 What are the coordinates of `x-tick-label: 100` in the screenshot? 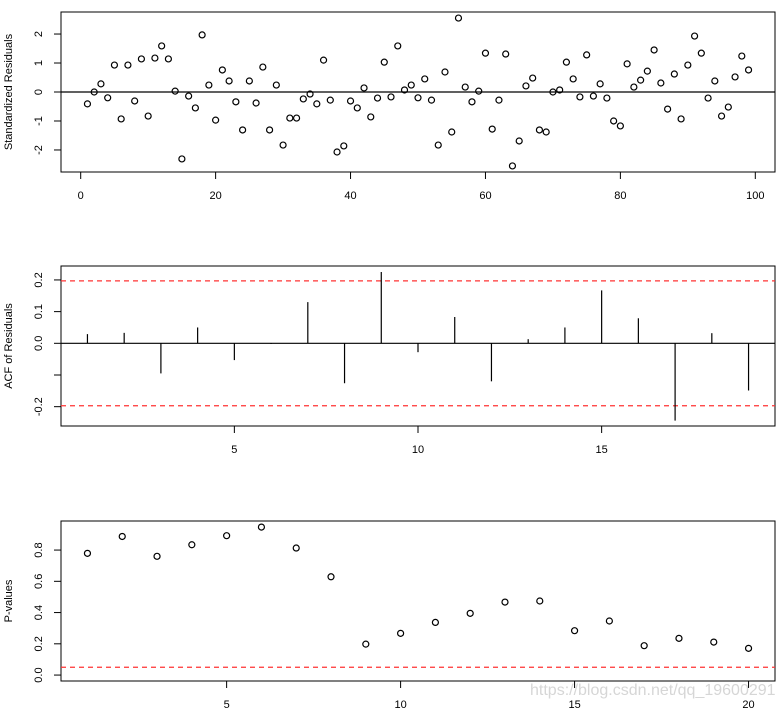 It's located at (755, 196).